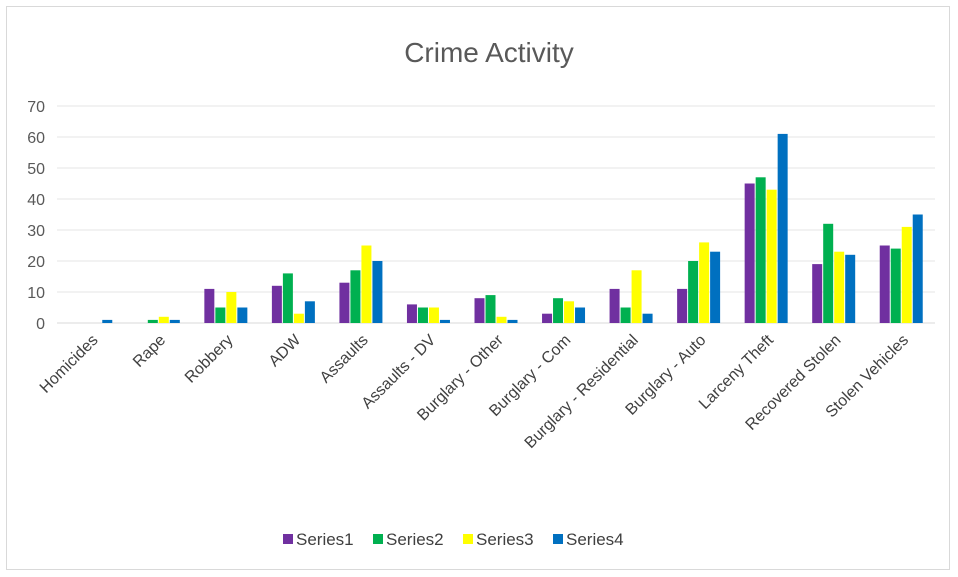 The image size is (958, 577). Describe the element at coordinates (149, 351) in the screenshot. I see `x-category-label: Rape` at that location.